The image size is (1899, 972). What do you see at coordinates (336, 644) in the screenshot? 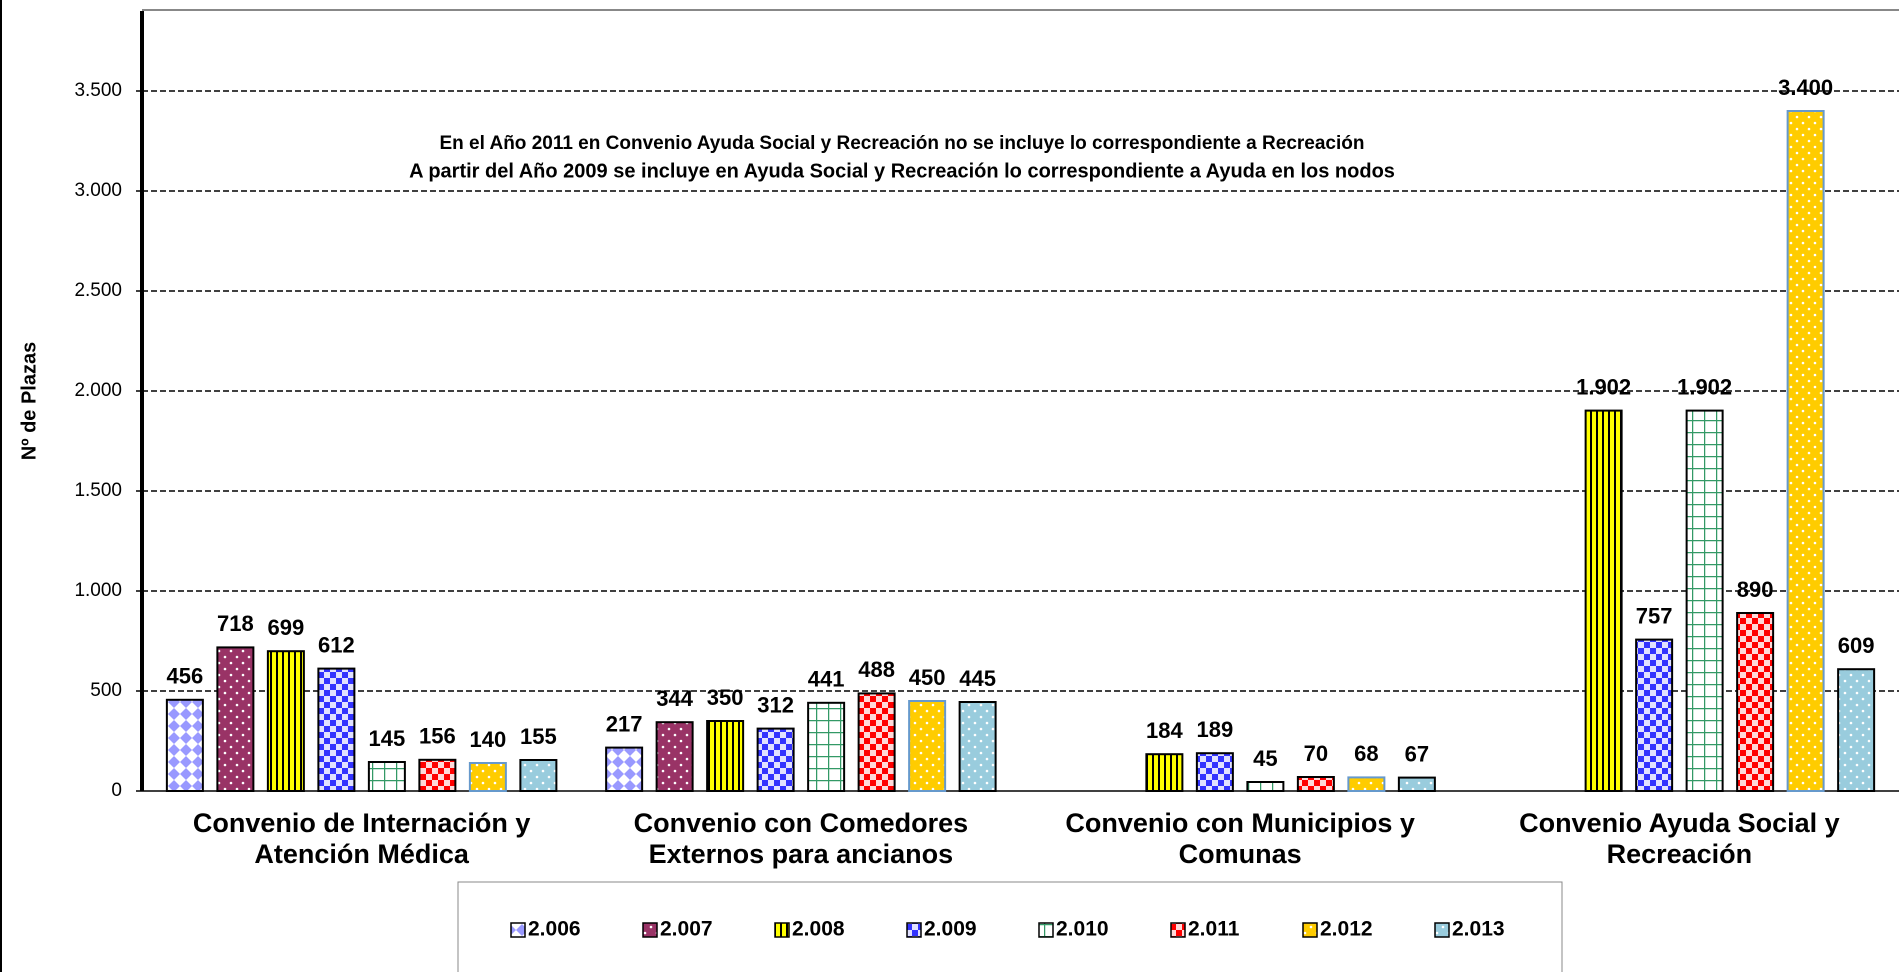
I see `data-label: 612` at bounding box center [336, 644].